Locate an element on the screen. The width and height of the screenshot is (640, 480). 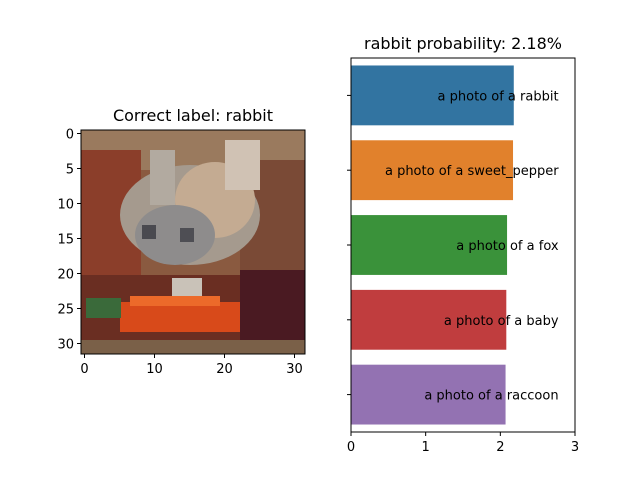
image-panel-title: Correct label: rabbit is located at coordinates (193, 115).